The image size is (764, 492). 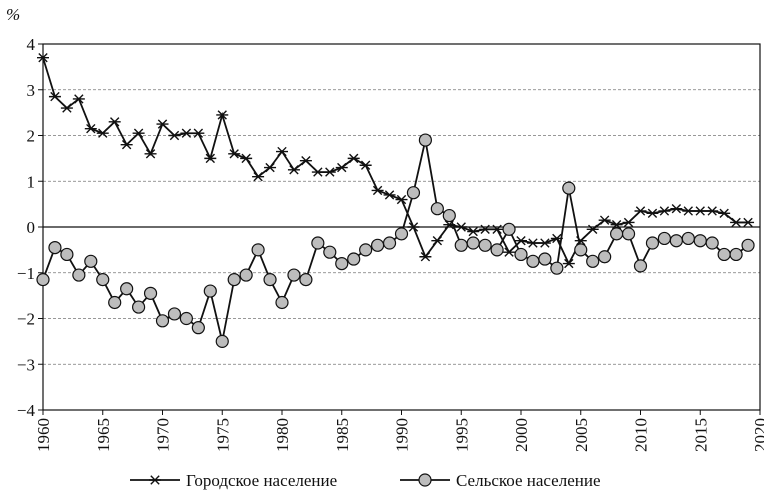 What do you see at coordinates (26, 319) in the screenshot?
I see `y-tick-label: −2` at bounding box center [26, 319].